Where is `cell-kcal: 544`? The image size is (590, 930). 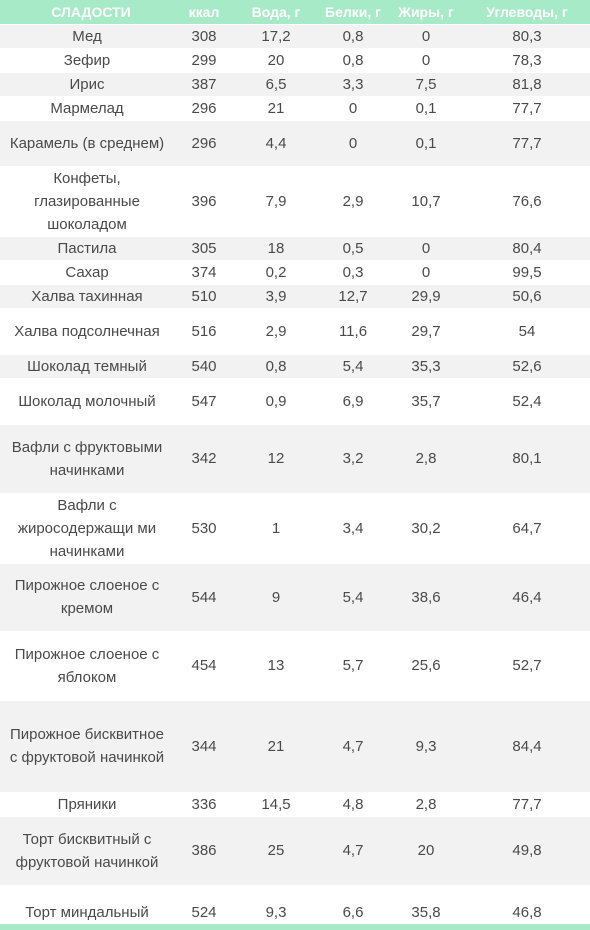
cell-kcal: 544 is located at coordinates (204, 597).